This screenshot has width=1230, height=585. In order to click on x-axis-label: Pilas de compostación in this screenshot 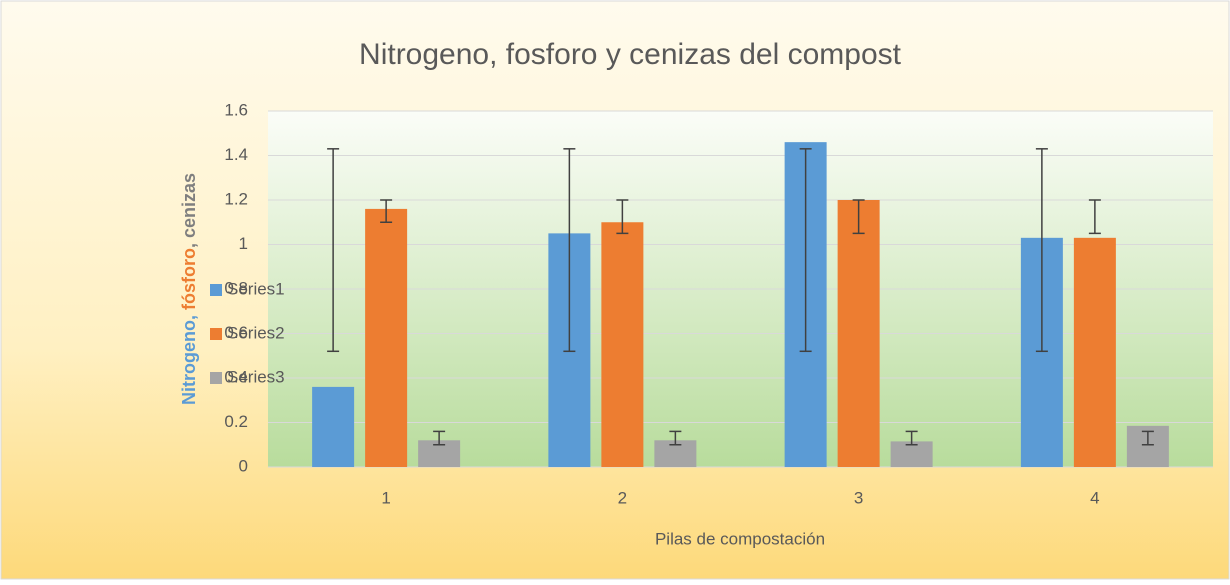, I will do `click(740, 538)`.